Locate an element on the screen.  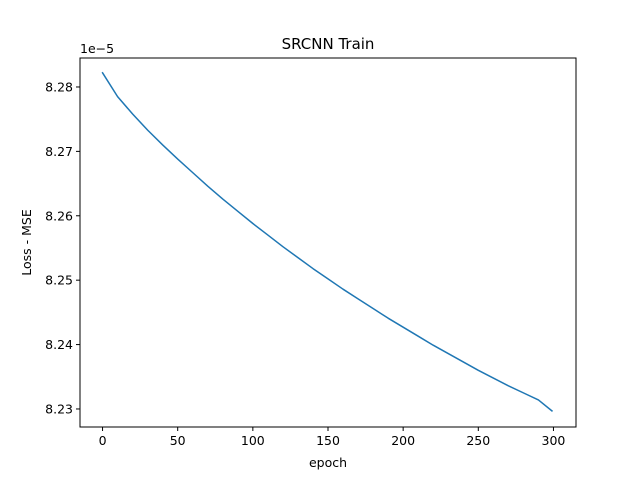
x-tick-label: 50 is located at coordinates (178, 440).